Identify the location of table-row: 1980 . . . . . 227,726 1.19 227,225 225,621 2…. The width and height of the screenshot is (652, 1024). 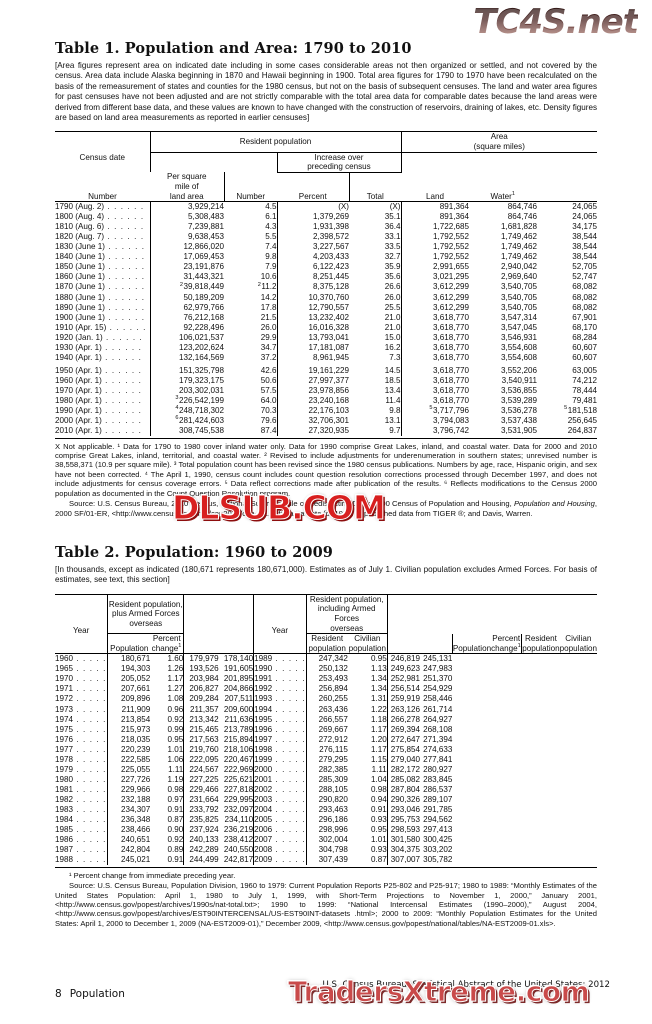
(254, 779).